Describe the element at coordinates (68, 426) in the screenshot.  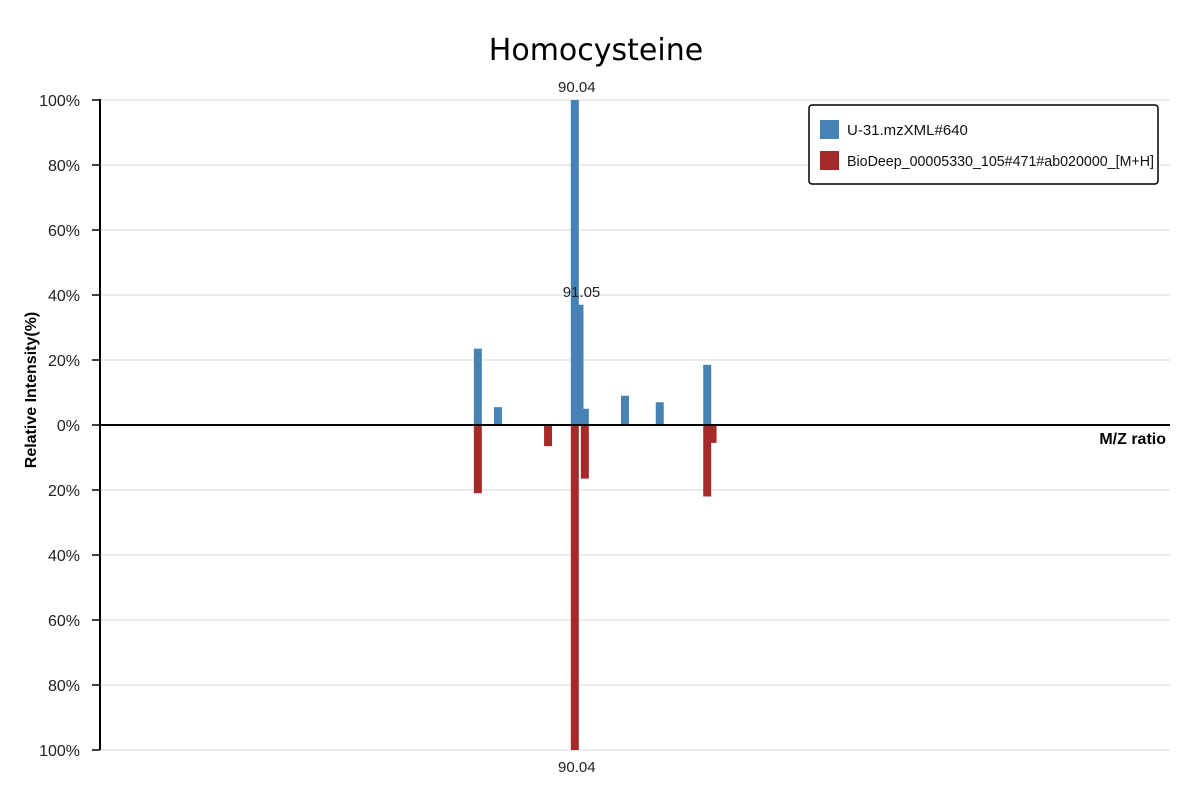
I see `y-tick-label: 0%` at that location.